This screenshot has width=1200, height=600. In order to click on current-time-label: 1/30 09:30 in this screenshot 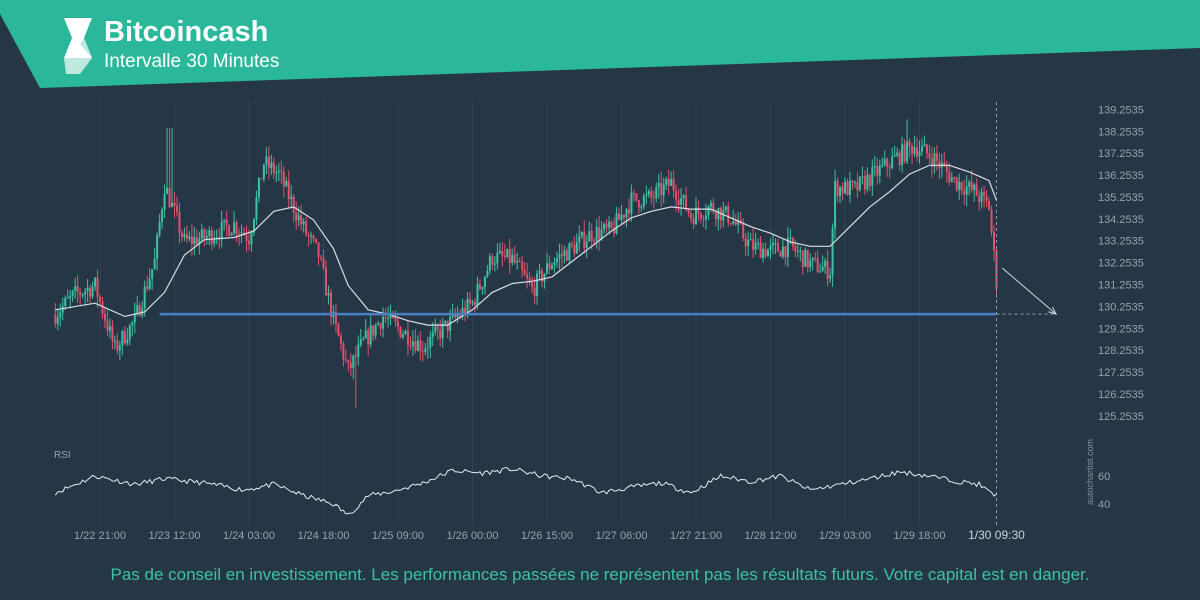, I will do `click(996, 535)`.